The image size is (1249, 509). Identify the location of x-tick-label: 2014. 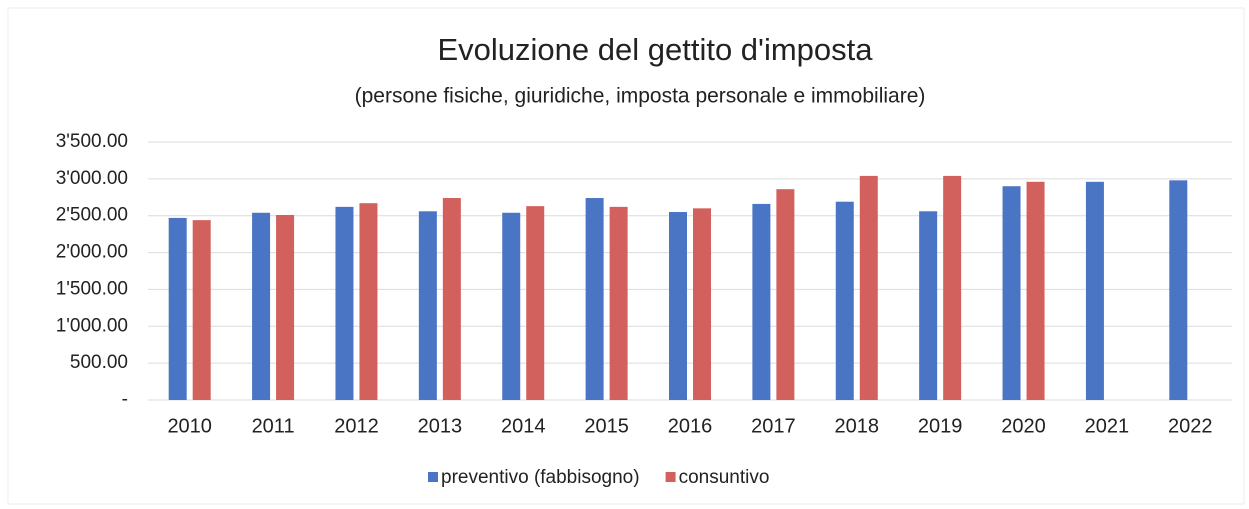
(523, 426).